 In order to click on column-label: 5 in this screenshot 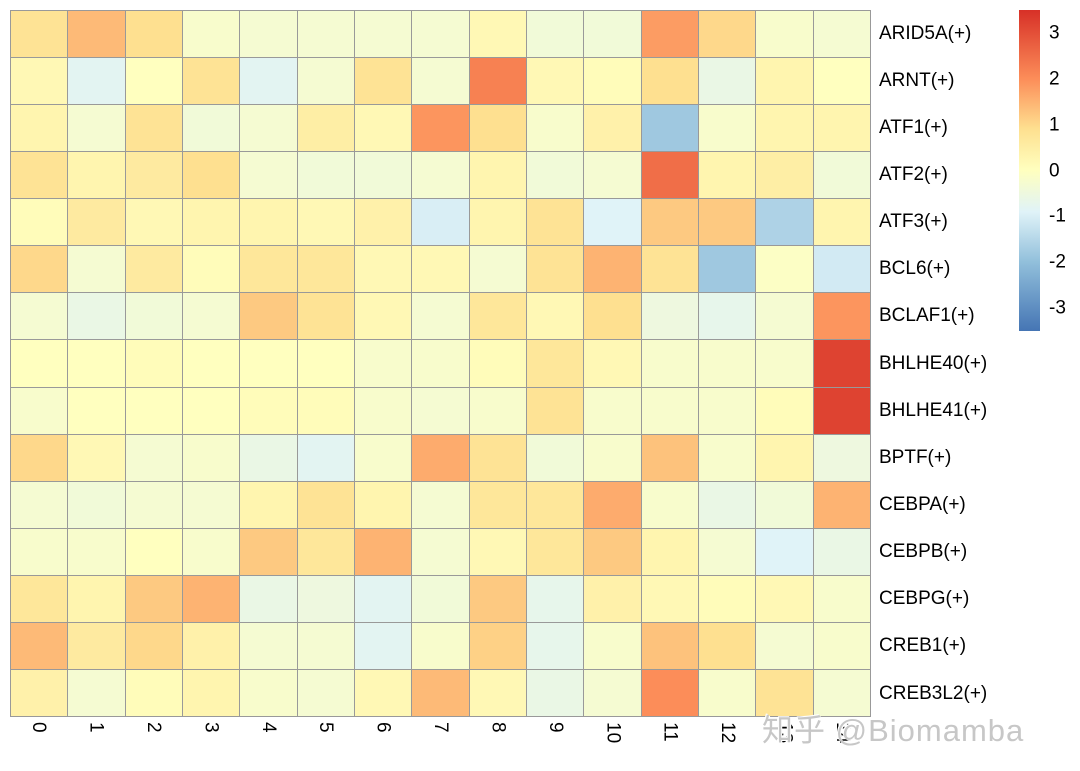, I will do `click(326, 727)`.